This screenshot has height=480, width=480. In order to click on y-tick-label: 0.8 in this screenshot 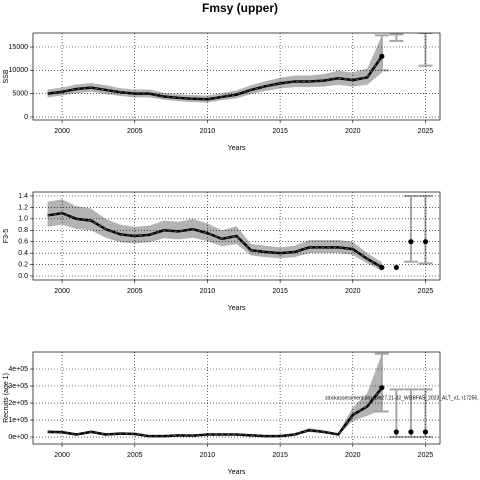, I will do `click(23, 230)`.